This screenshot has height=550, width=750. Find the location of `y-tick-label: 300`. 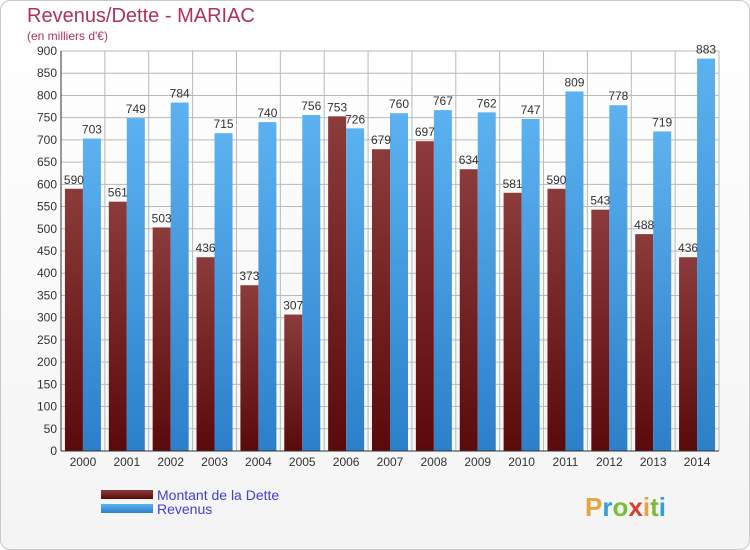

y-tick-label: 300 is located at coordinates (47, 318).